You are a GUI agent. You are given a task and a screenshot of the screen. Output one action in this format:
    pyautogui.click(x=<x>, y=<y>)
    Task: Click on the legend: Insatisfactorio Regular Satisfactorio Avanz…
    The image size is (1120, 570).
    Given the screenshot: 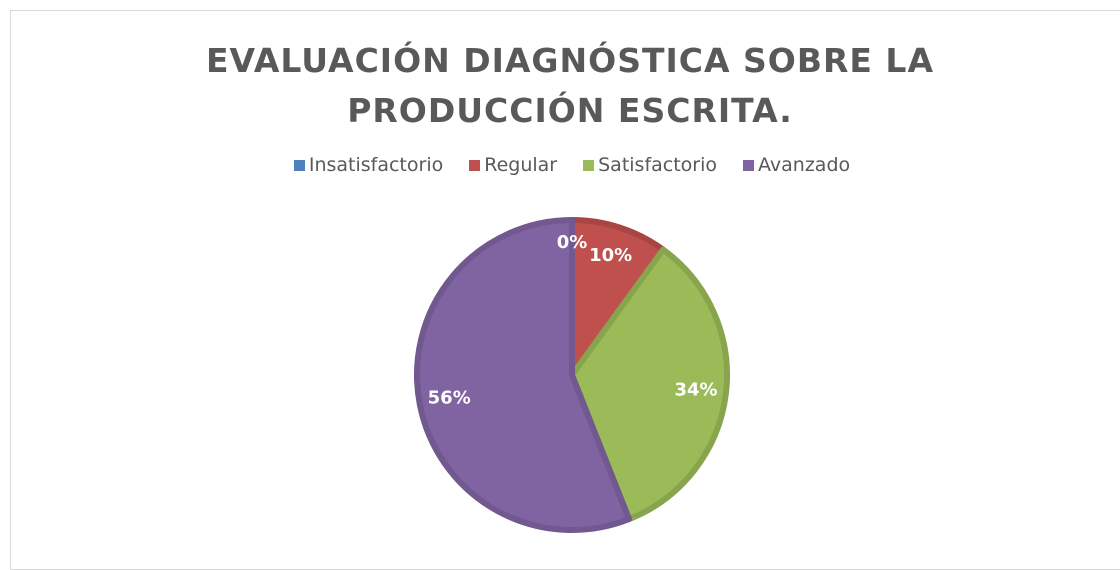 What is the action you would take?
    pyautogui.click(x=560, y=165)
    